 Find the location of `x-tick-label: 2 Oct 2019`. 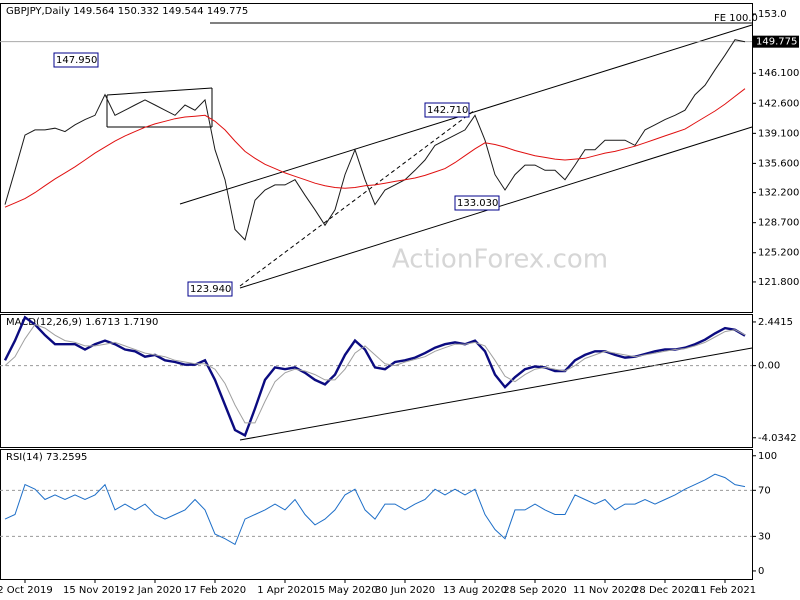

x-tick-label: 2 Oct 2019 is located at coordinates (26, 590).